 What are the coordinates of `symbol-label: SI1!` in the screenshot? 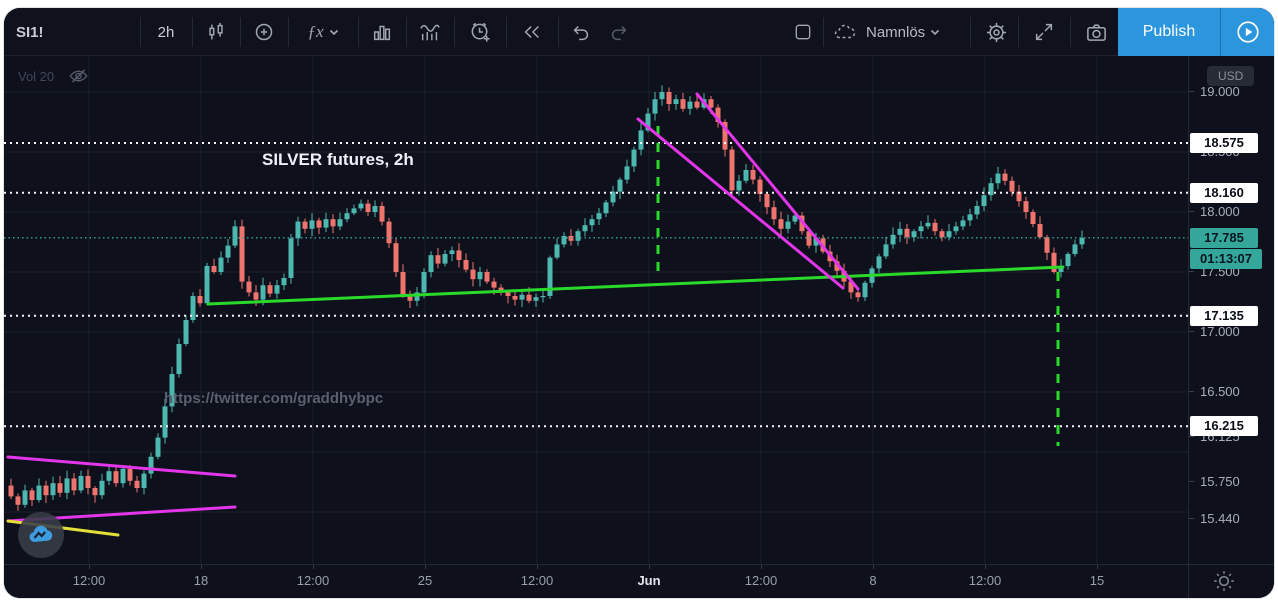 It's located at (30, 32).